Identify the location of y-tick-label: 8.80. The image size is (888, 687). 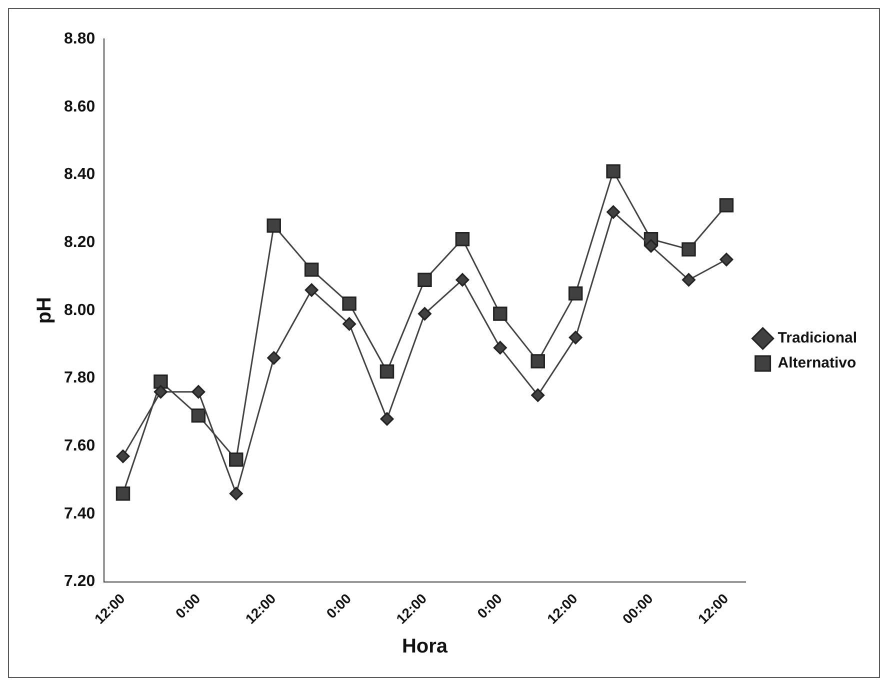
(80, 39).